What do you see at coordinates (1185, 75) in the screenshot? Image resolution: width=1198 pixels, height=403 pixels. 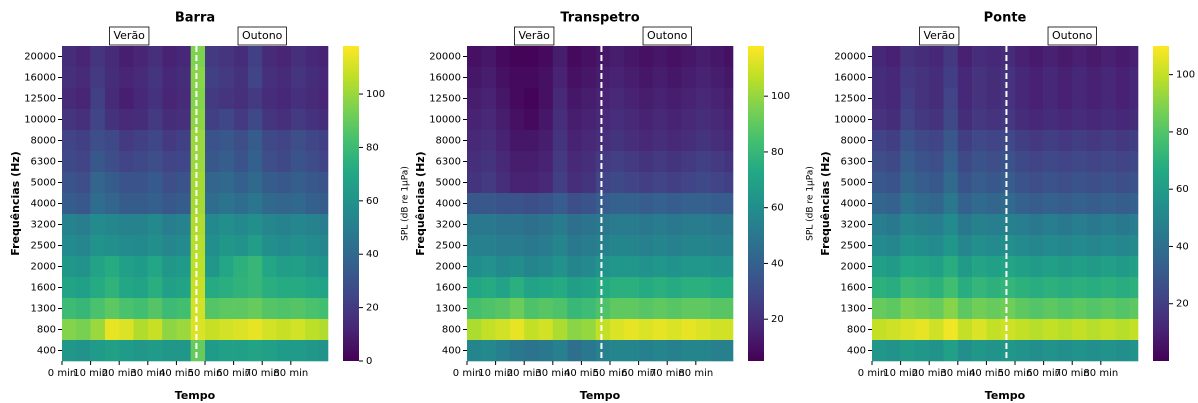 I see `colorbar-tick-label: 100` at bounding box center [1185, 75].